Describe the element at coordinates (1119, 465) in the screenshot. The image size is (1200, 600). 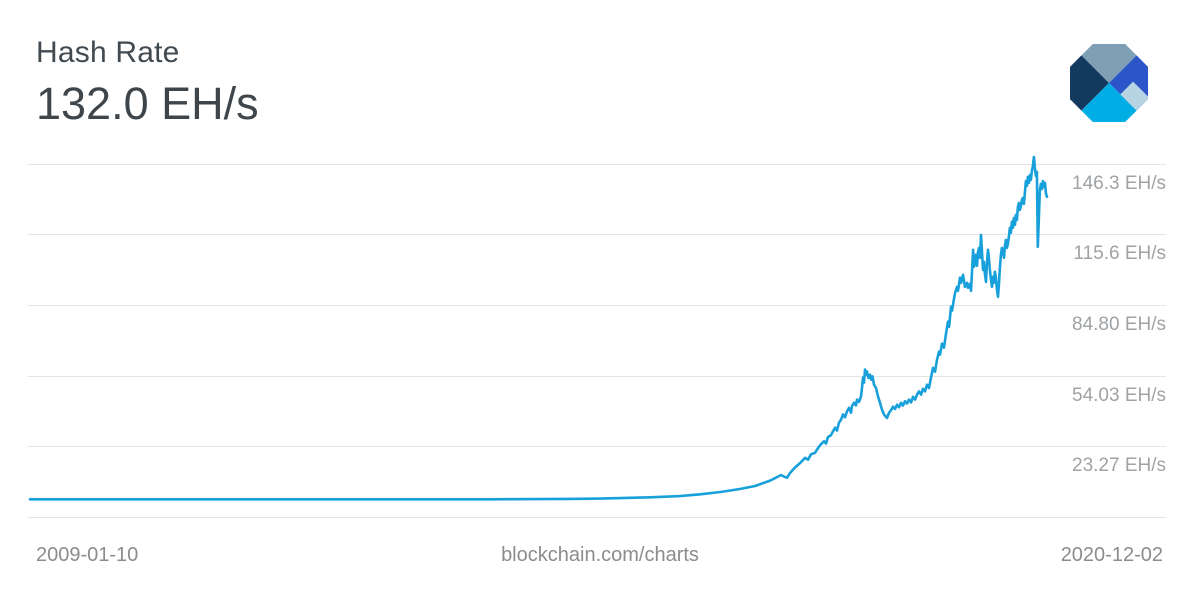
I see `y-tick-label: 23.27 EH/s` at that location.